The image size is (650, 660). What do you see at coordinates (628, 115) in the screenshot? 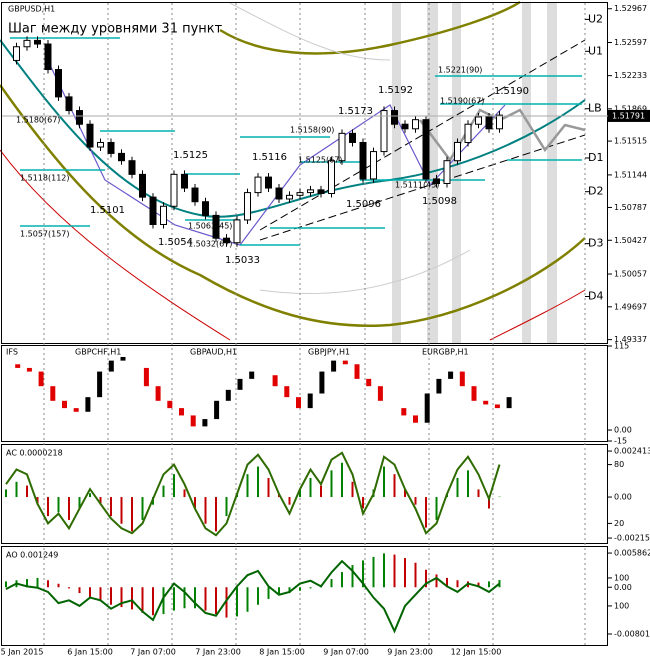
I see `last-price: 1.51791` at bounding box center [628, 115].